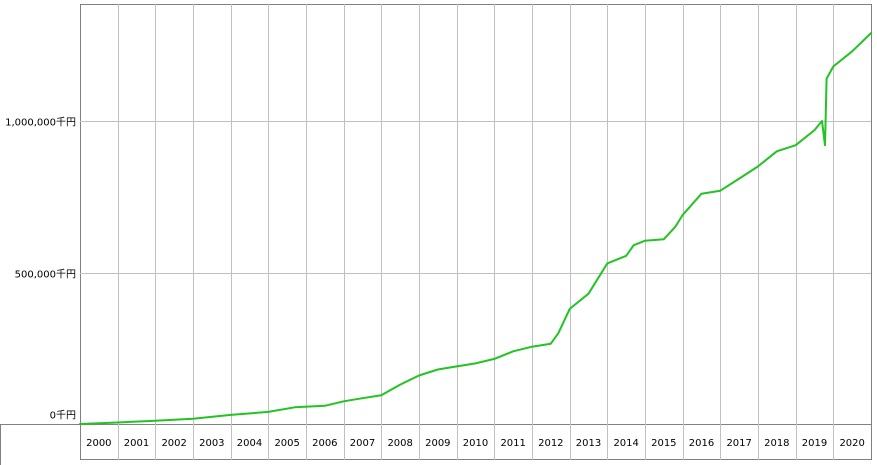 The image size is (877, 465). I want to click on x-tick-label: 2009, so click(437, 443).